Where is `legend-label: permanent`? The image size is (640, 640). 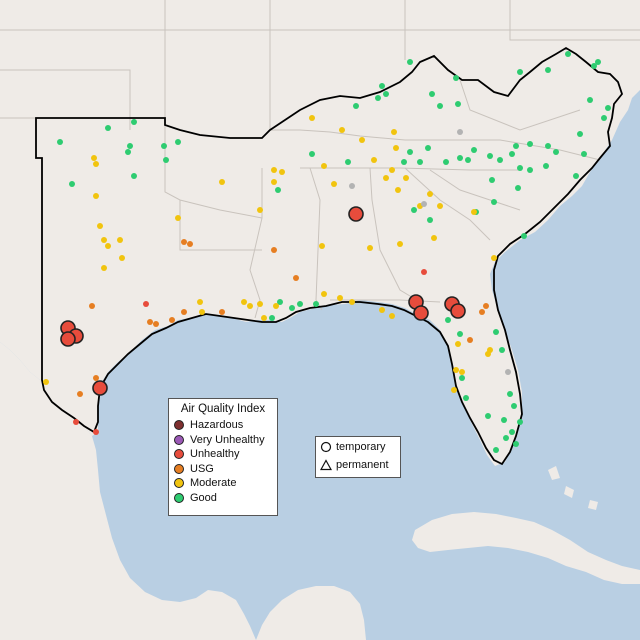 legend-label: permanent is located at coordinates (362, 465).